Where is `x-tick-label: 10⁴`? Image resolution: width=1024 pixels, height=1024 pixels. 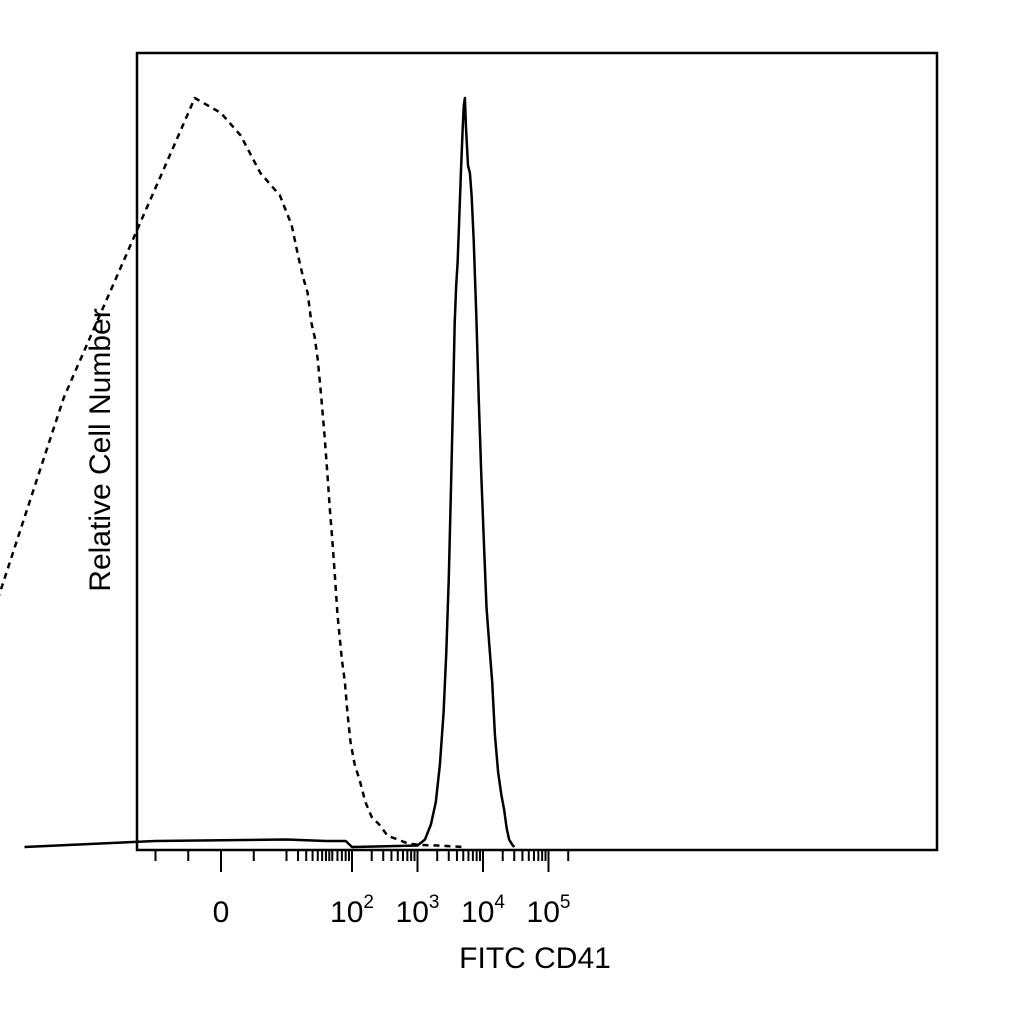 x-tick-label: 10⁴ is located at coordinates (483, 910).